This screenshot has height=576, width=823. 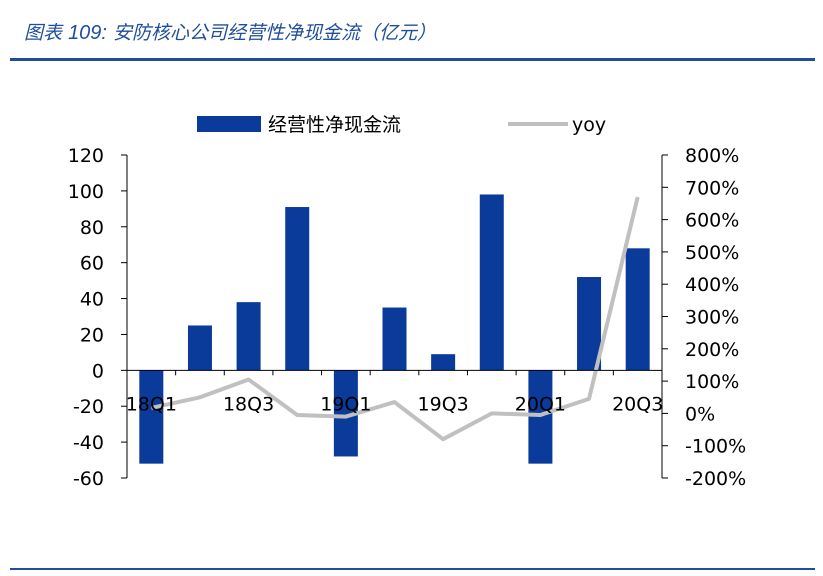 What do you see at coordinates (86, 192) in the screenshot?
I see `left-tick-label: 100` at bounding box center [86, 192].